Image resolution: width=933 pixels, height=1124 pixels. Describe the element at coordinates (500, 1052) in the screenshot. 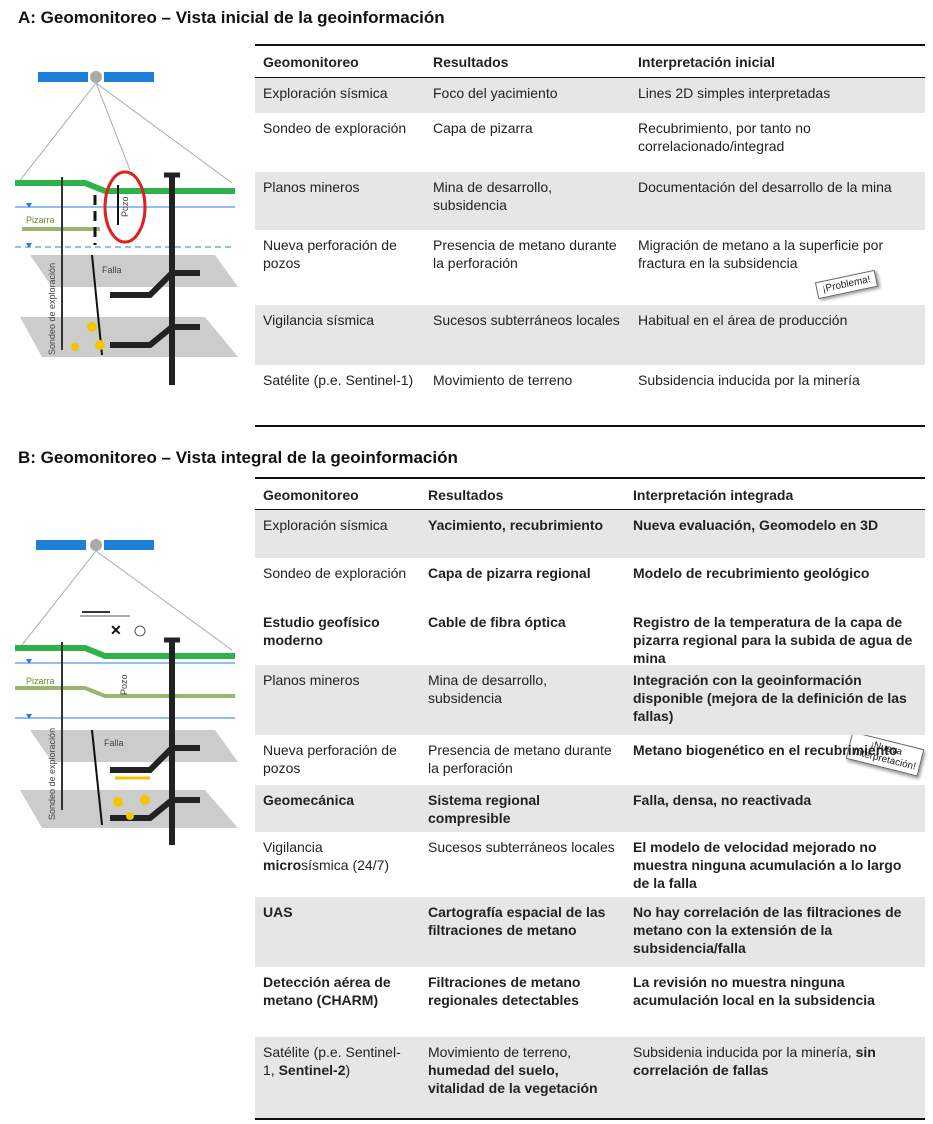

I see `cell-text: Movimiento de terreno,` at that location.